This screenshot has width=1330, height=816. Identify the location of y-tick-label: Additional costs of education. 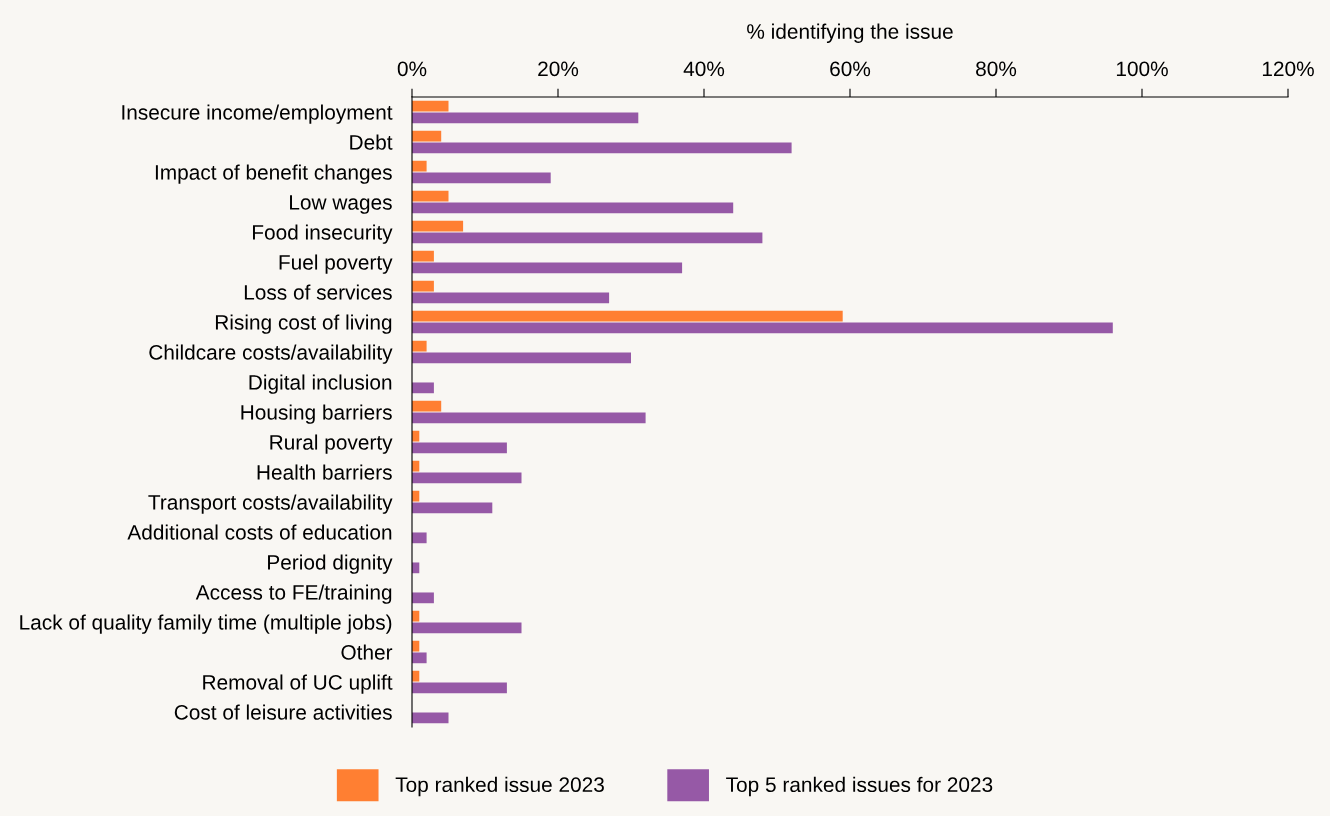
(259, 532).